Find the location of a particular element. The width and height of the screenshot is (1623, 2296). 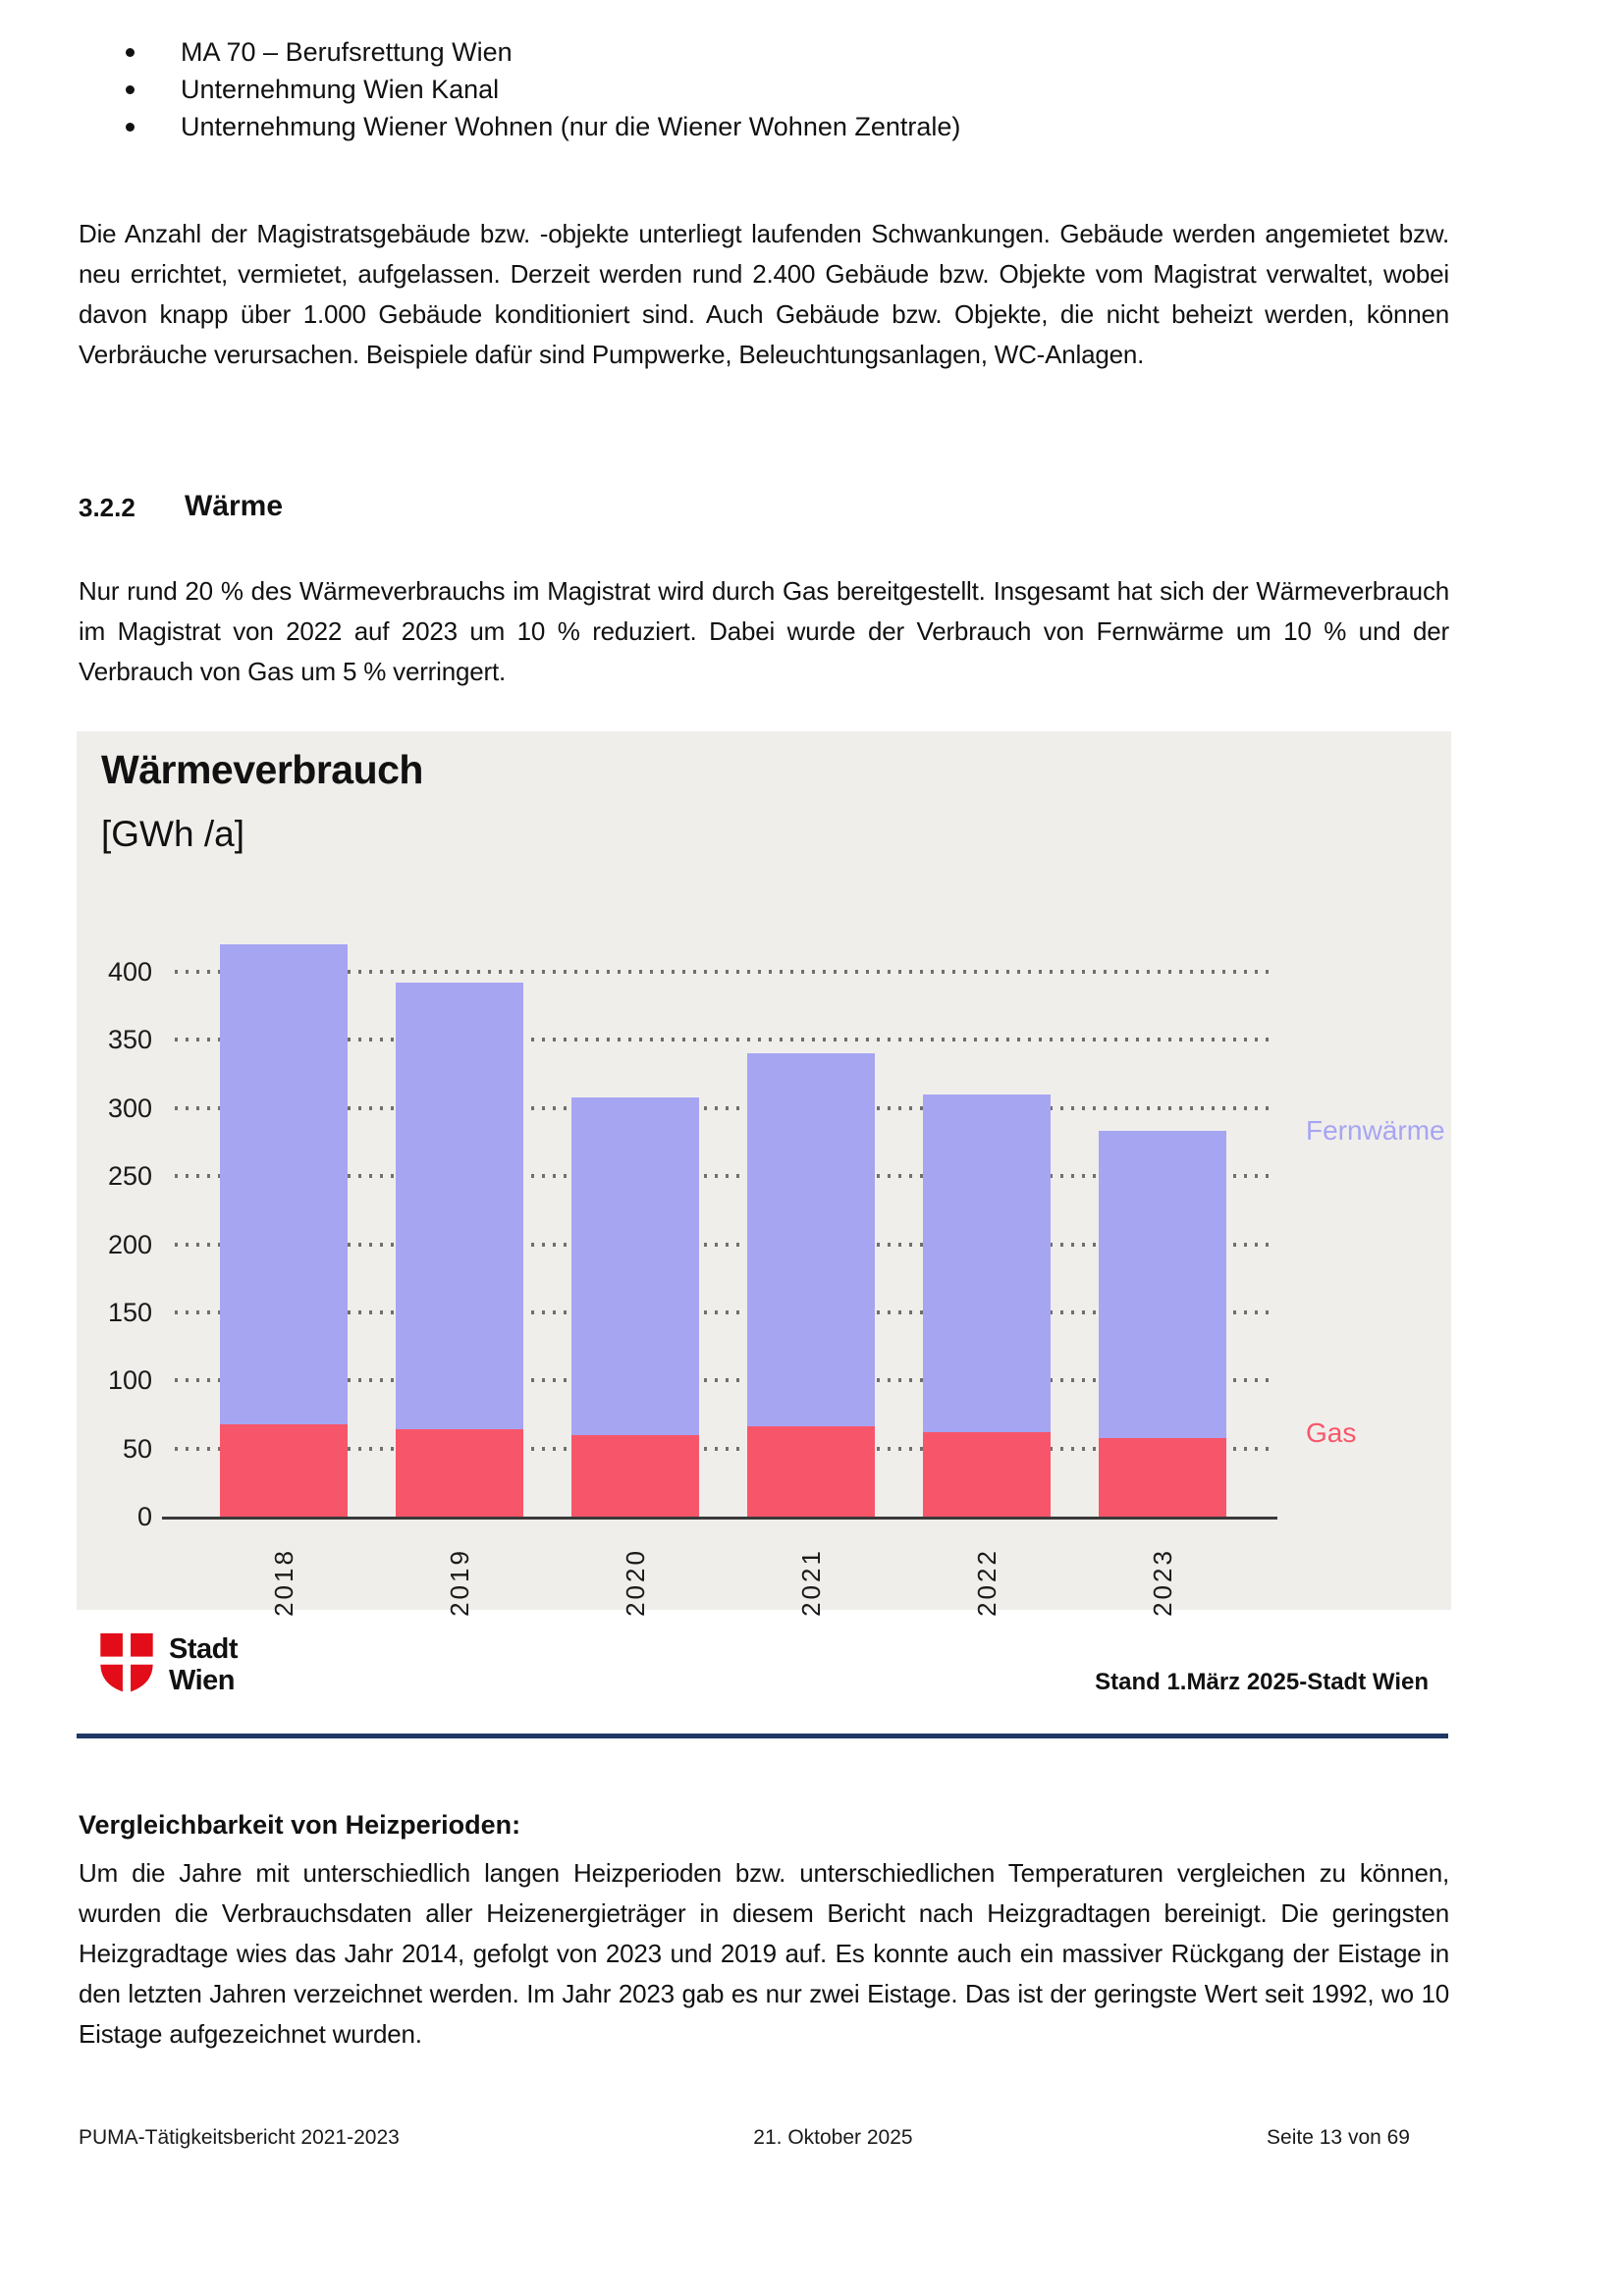

chart-unit-label: [GWh /a] is located at coordinates (172, 834).